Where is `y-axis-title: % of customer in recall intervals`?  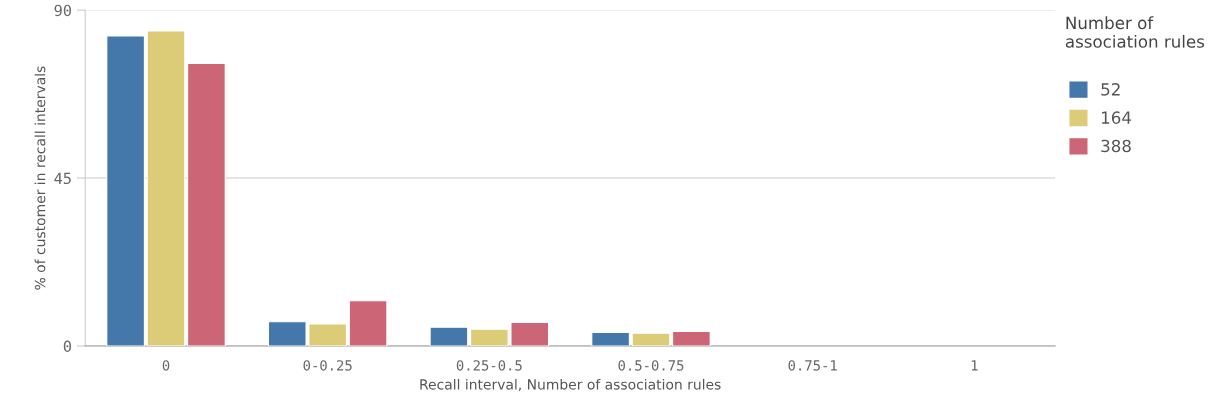
y-axis-title: % of customer in recall intervals is located at coordinates (40, 178).